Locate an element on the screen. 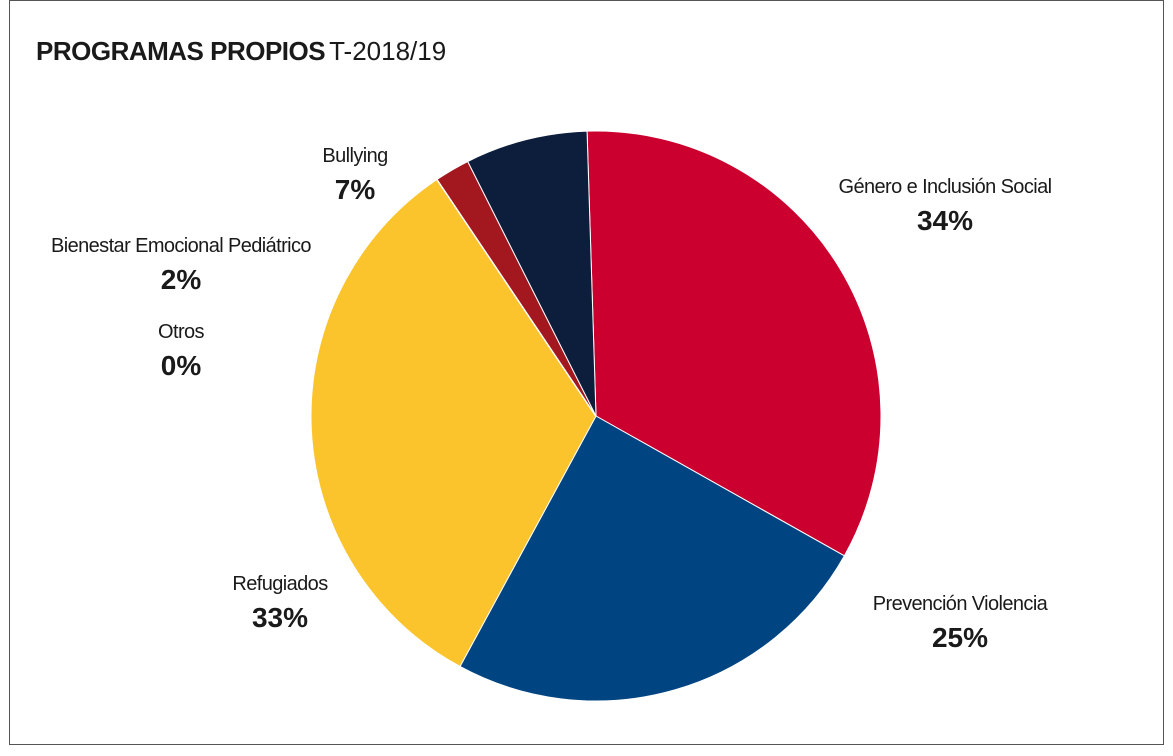 The height and width of the screenshot is (756, 1173). slice-value-refugiados: 33% is located at coordinates (280, 617).